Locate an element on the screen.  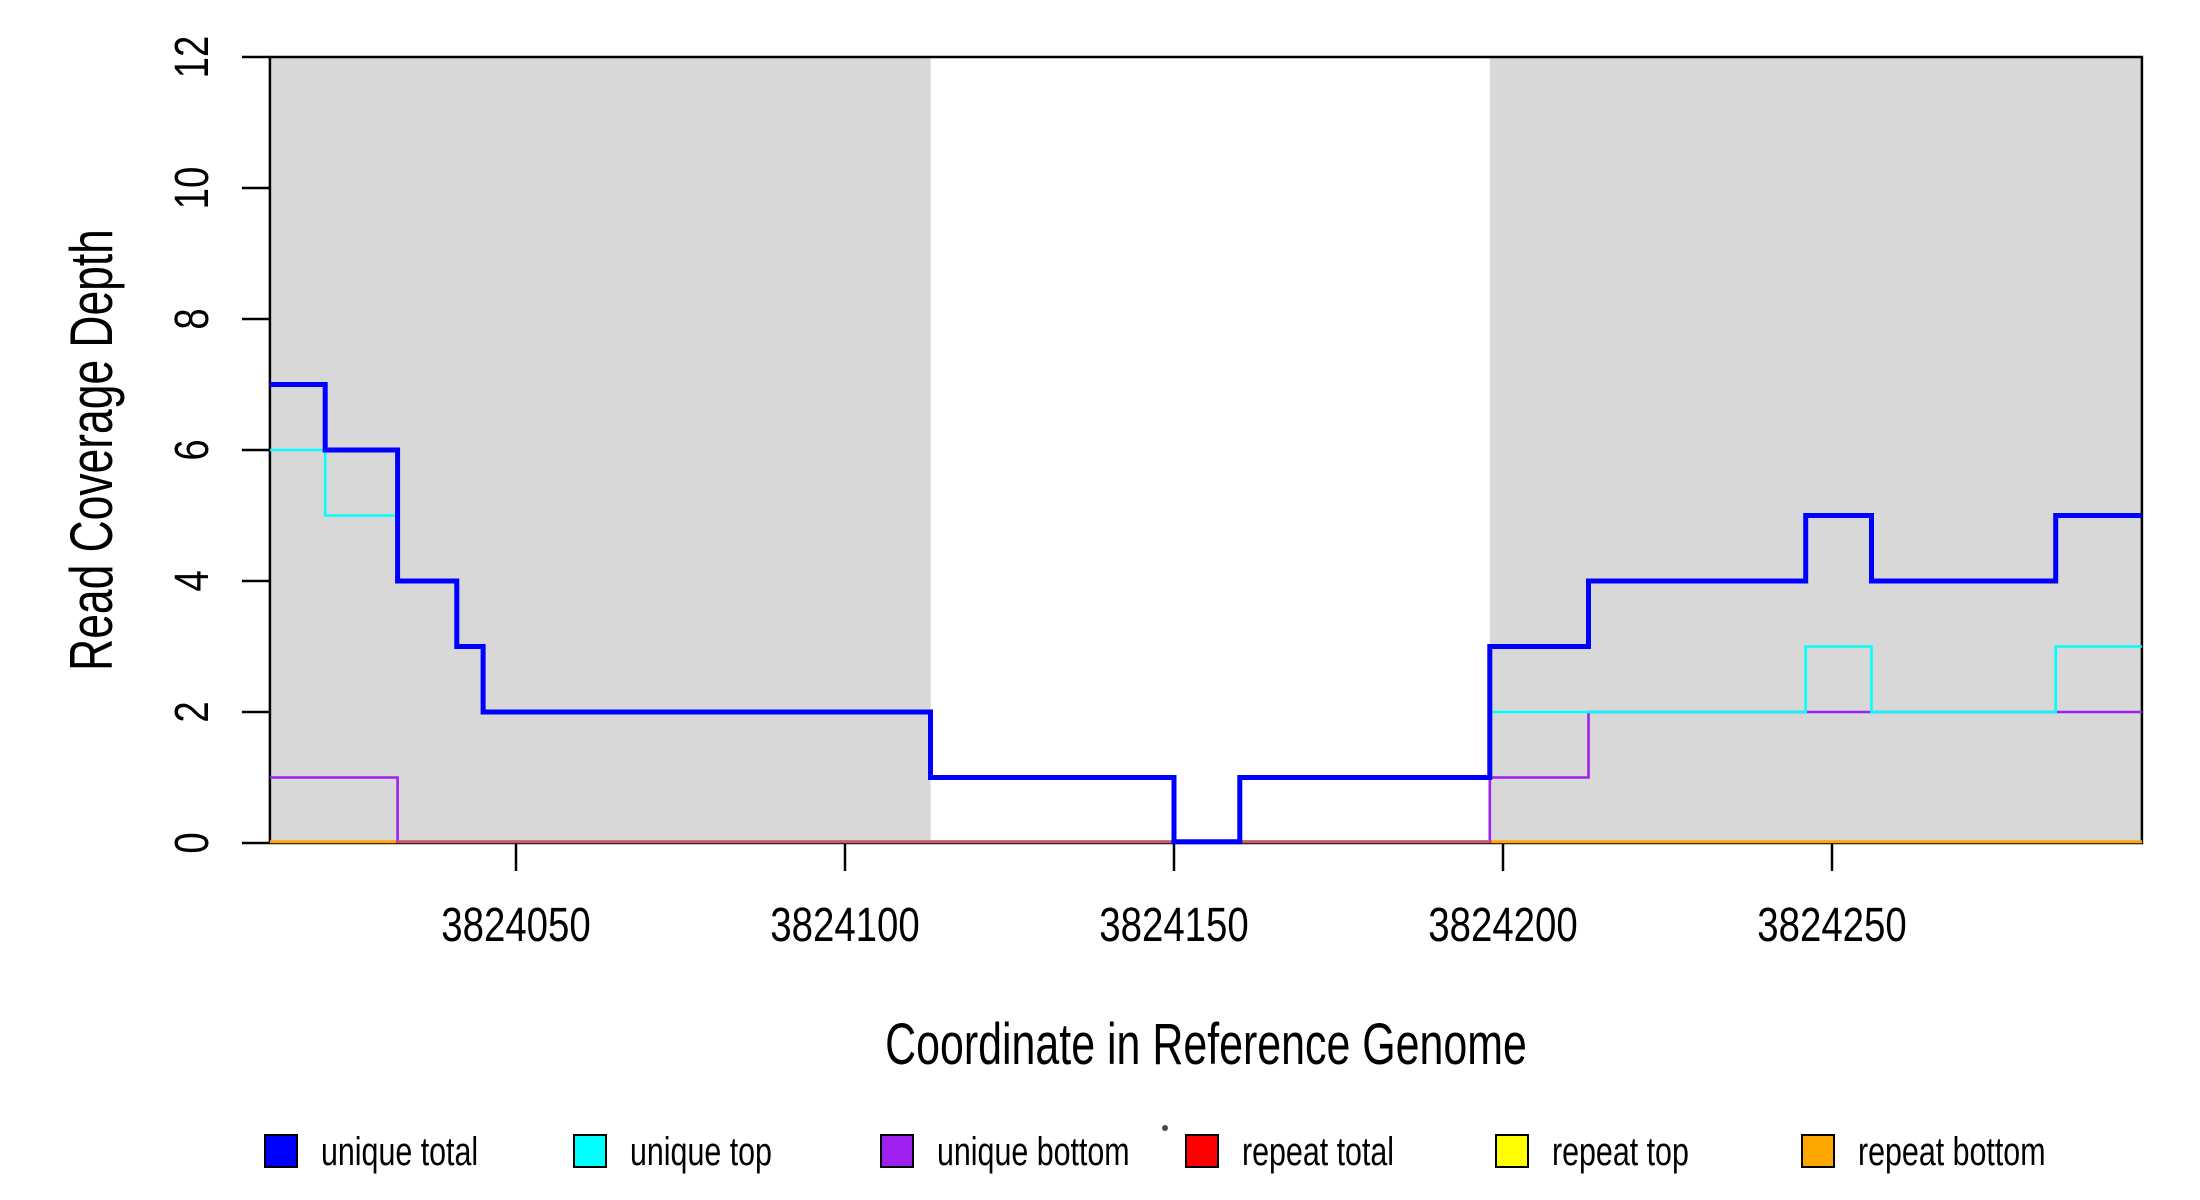
legend-label-repeat-top: repeat top is located at coordinates (1620, 1151).